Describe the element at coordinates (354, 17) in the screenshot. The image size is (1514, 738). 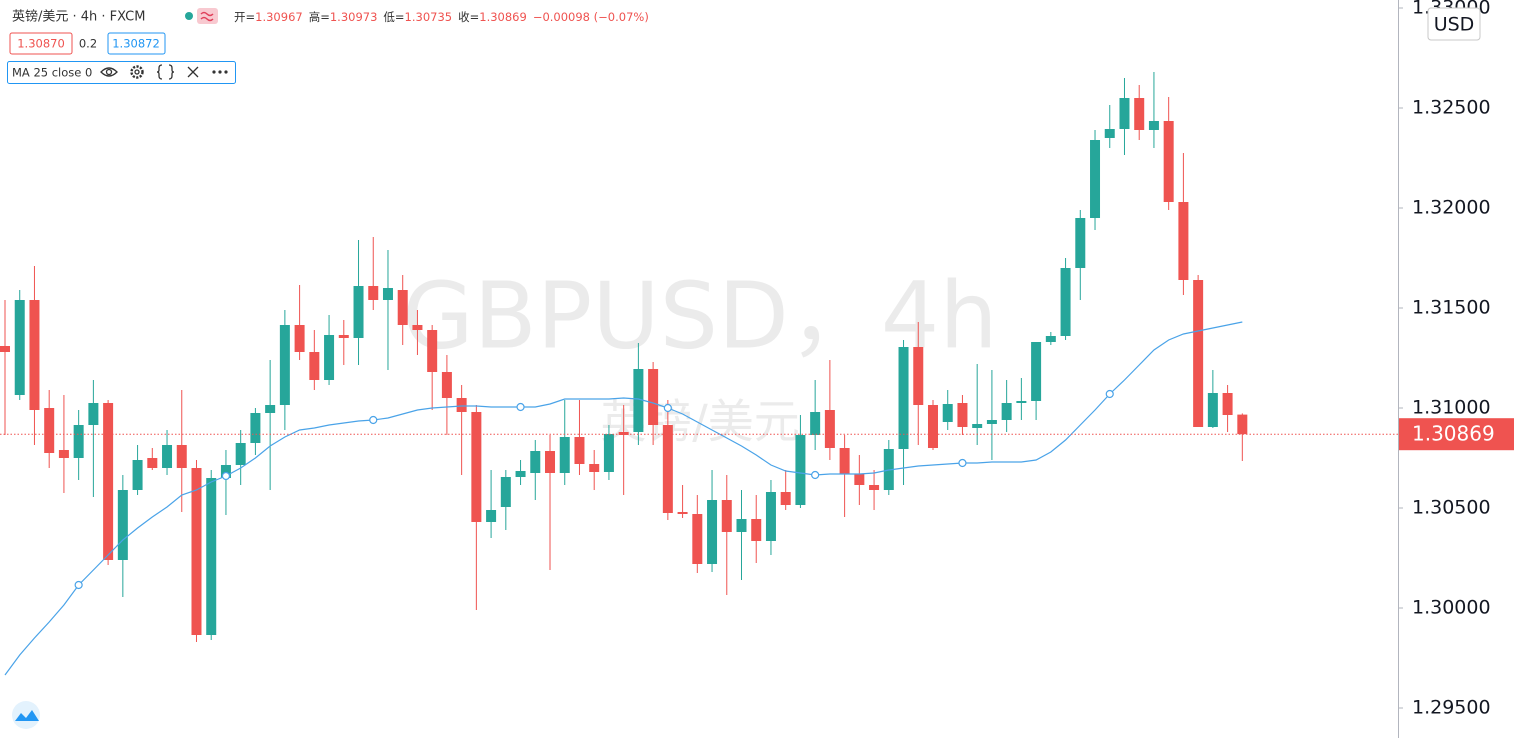
I see `ohlc-value: 1.30973` at that location.